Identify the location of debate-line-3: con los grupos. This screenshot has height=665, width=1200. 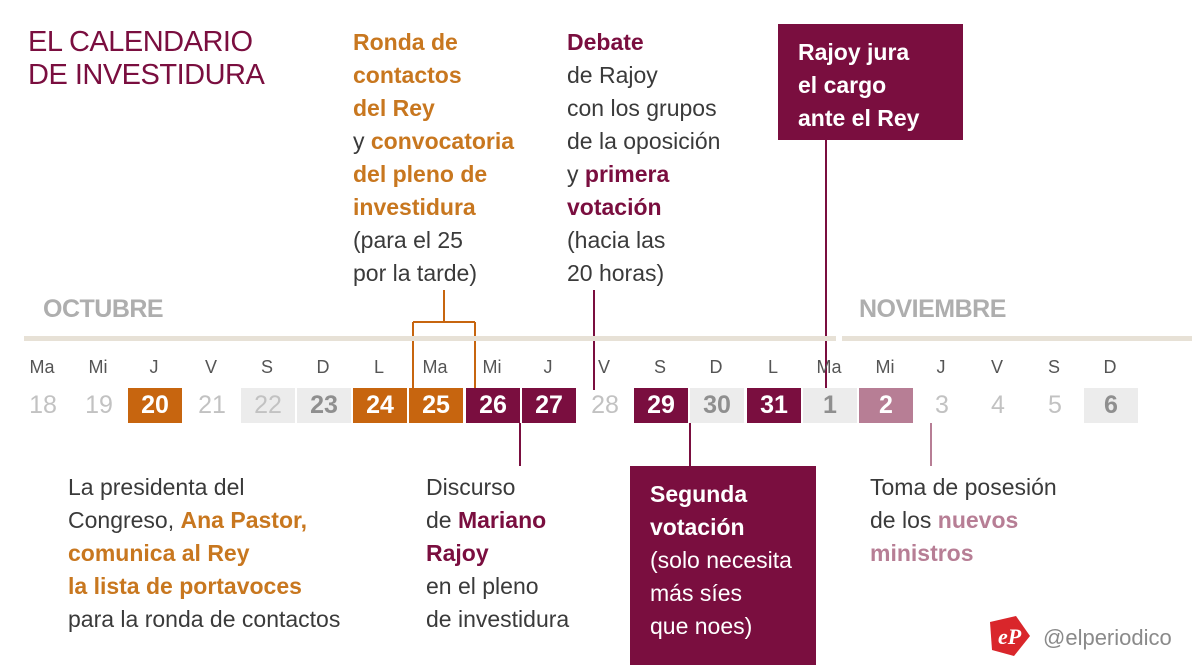
(642, 108).